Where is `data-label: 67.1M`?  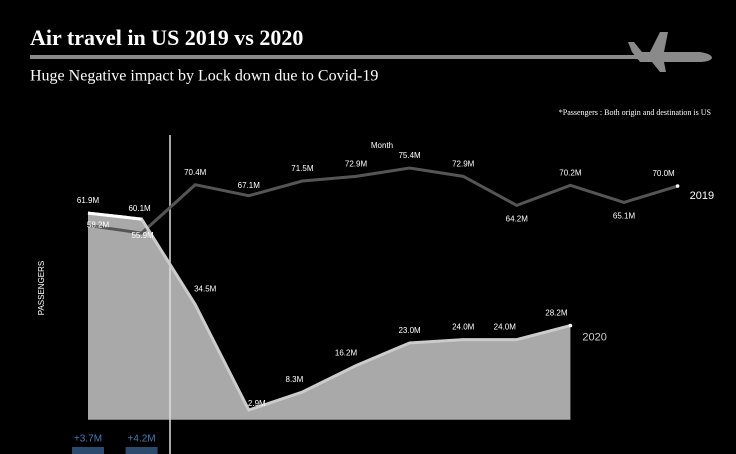 data-label: 67.1M is located at coordinates (249, 185).